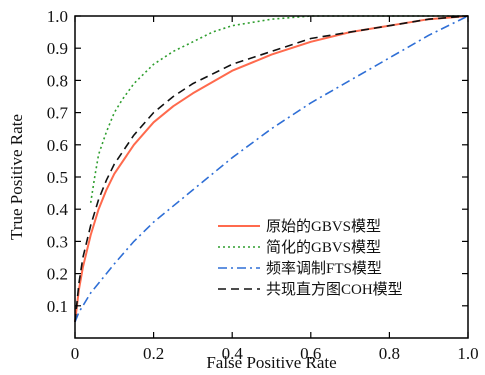 Image resolution: width=485 pixels, height=375 pixels. What do you see at coordinates (57, 274) in the screenshot?
I see `y-tick-label: 0.2` at bounding box center [57, 274].